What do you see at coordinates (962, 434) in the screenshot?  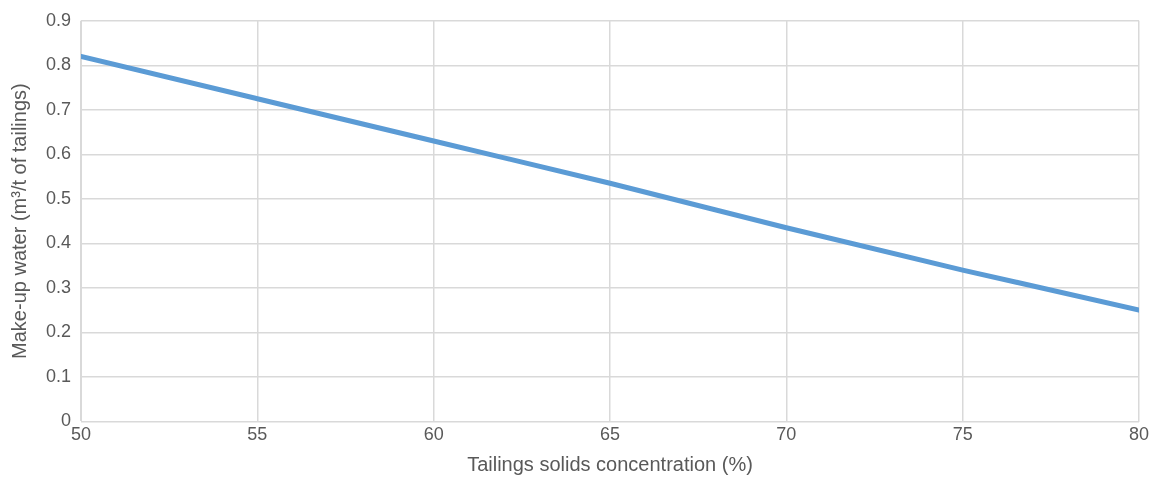 I see `x-tick-label: 75` at bounding box center [962, 434].